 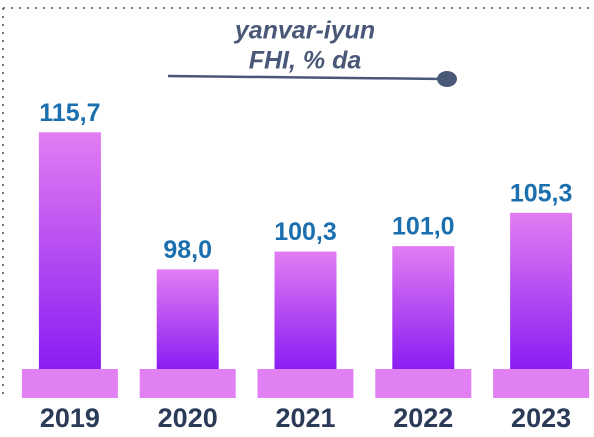 What do you see at coordinates (188, 418) in the screenshot?
I see `x-tick-label: 2020` at bounding box center [188, 418].